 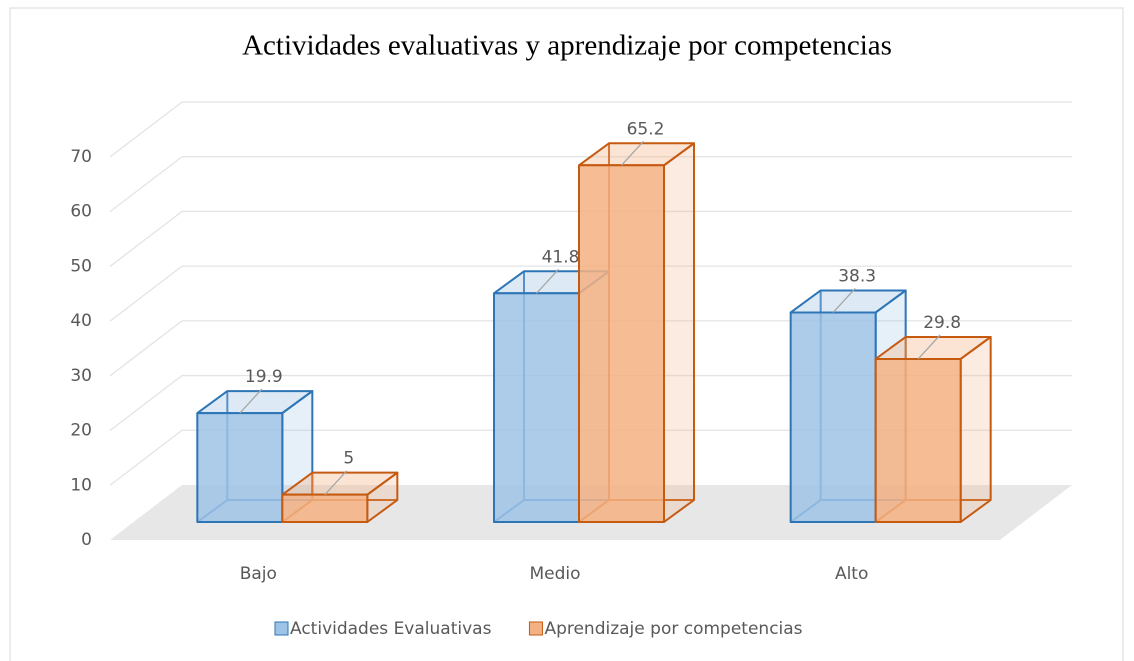 What do you see at coordinates (851, 574) in the screenshot?
I see `x-tick-label: Alto` at bounding box center [851, 574].